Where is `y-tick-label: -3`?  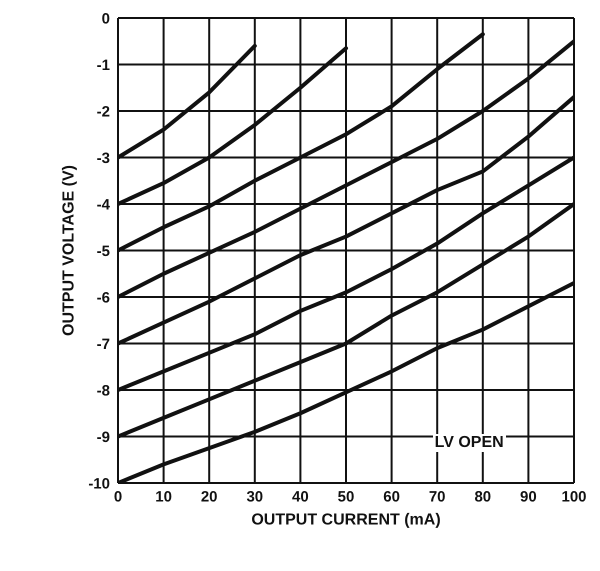
y-tick-label: -3 is located at coordinates (103, 158).